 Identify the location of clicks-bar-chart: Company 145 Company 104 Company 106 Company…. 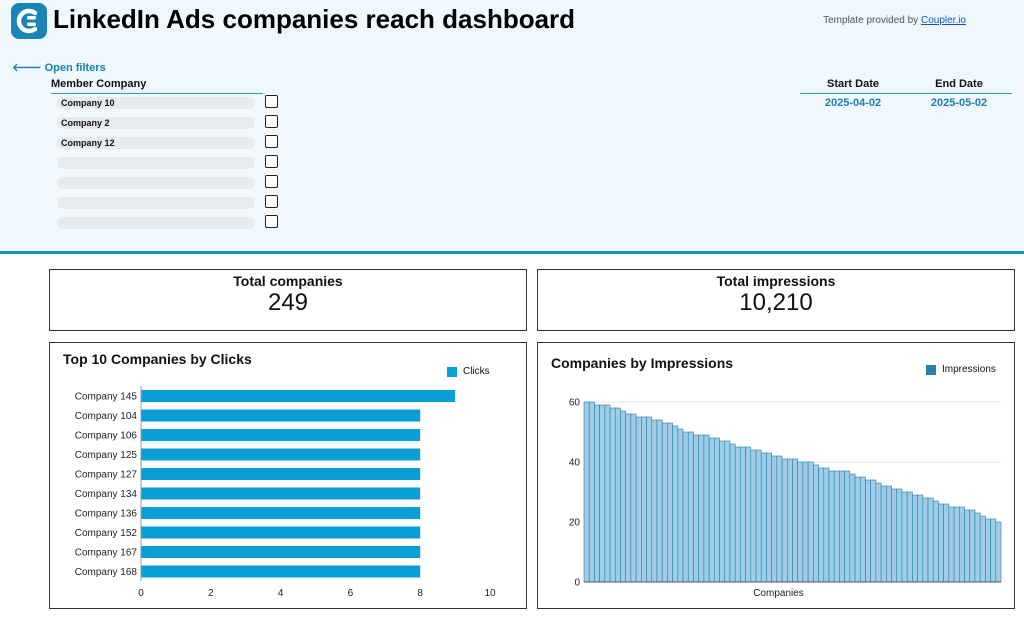
(285, 492).